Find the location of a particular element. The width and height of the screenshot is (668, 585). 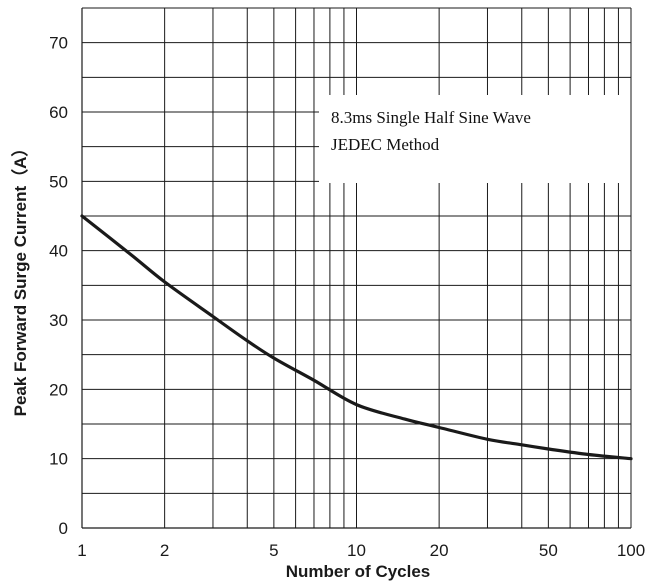

y-tick-20: 20 is located at coordinates (58, 389).